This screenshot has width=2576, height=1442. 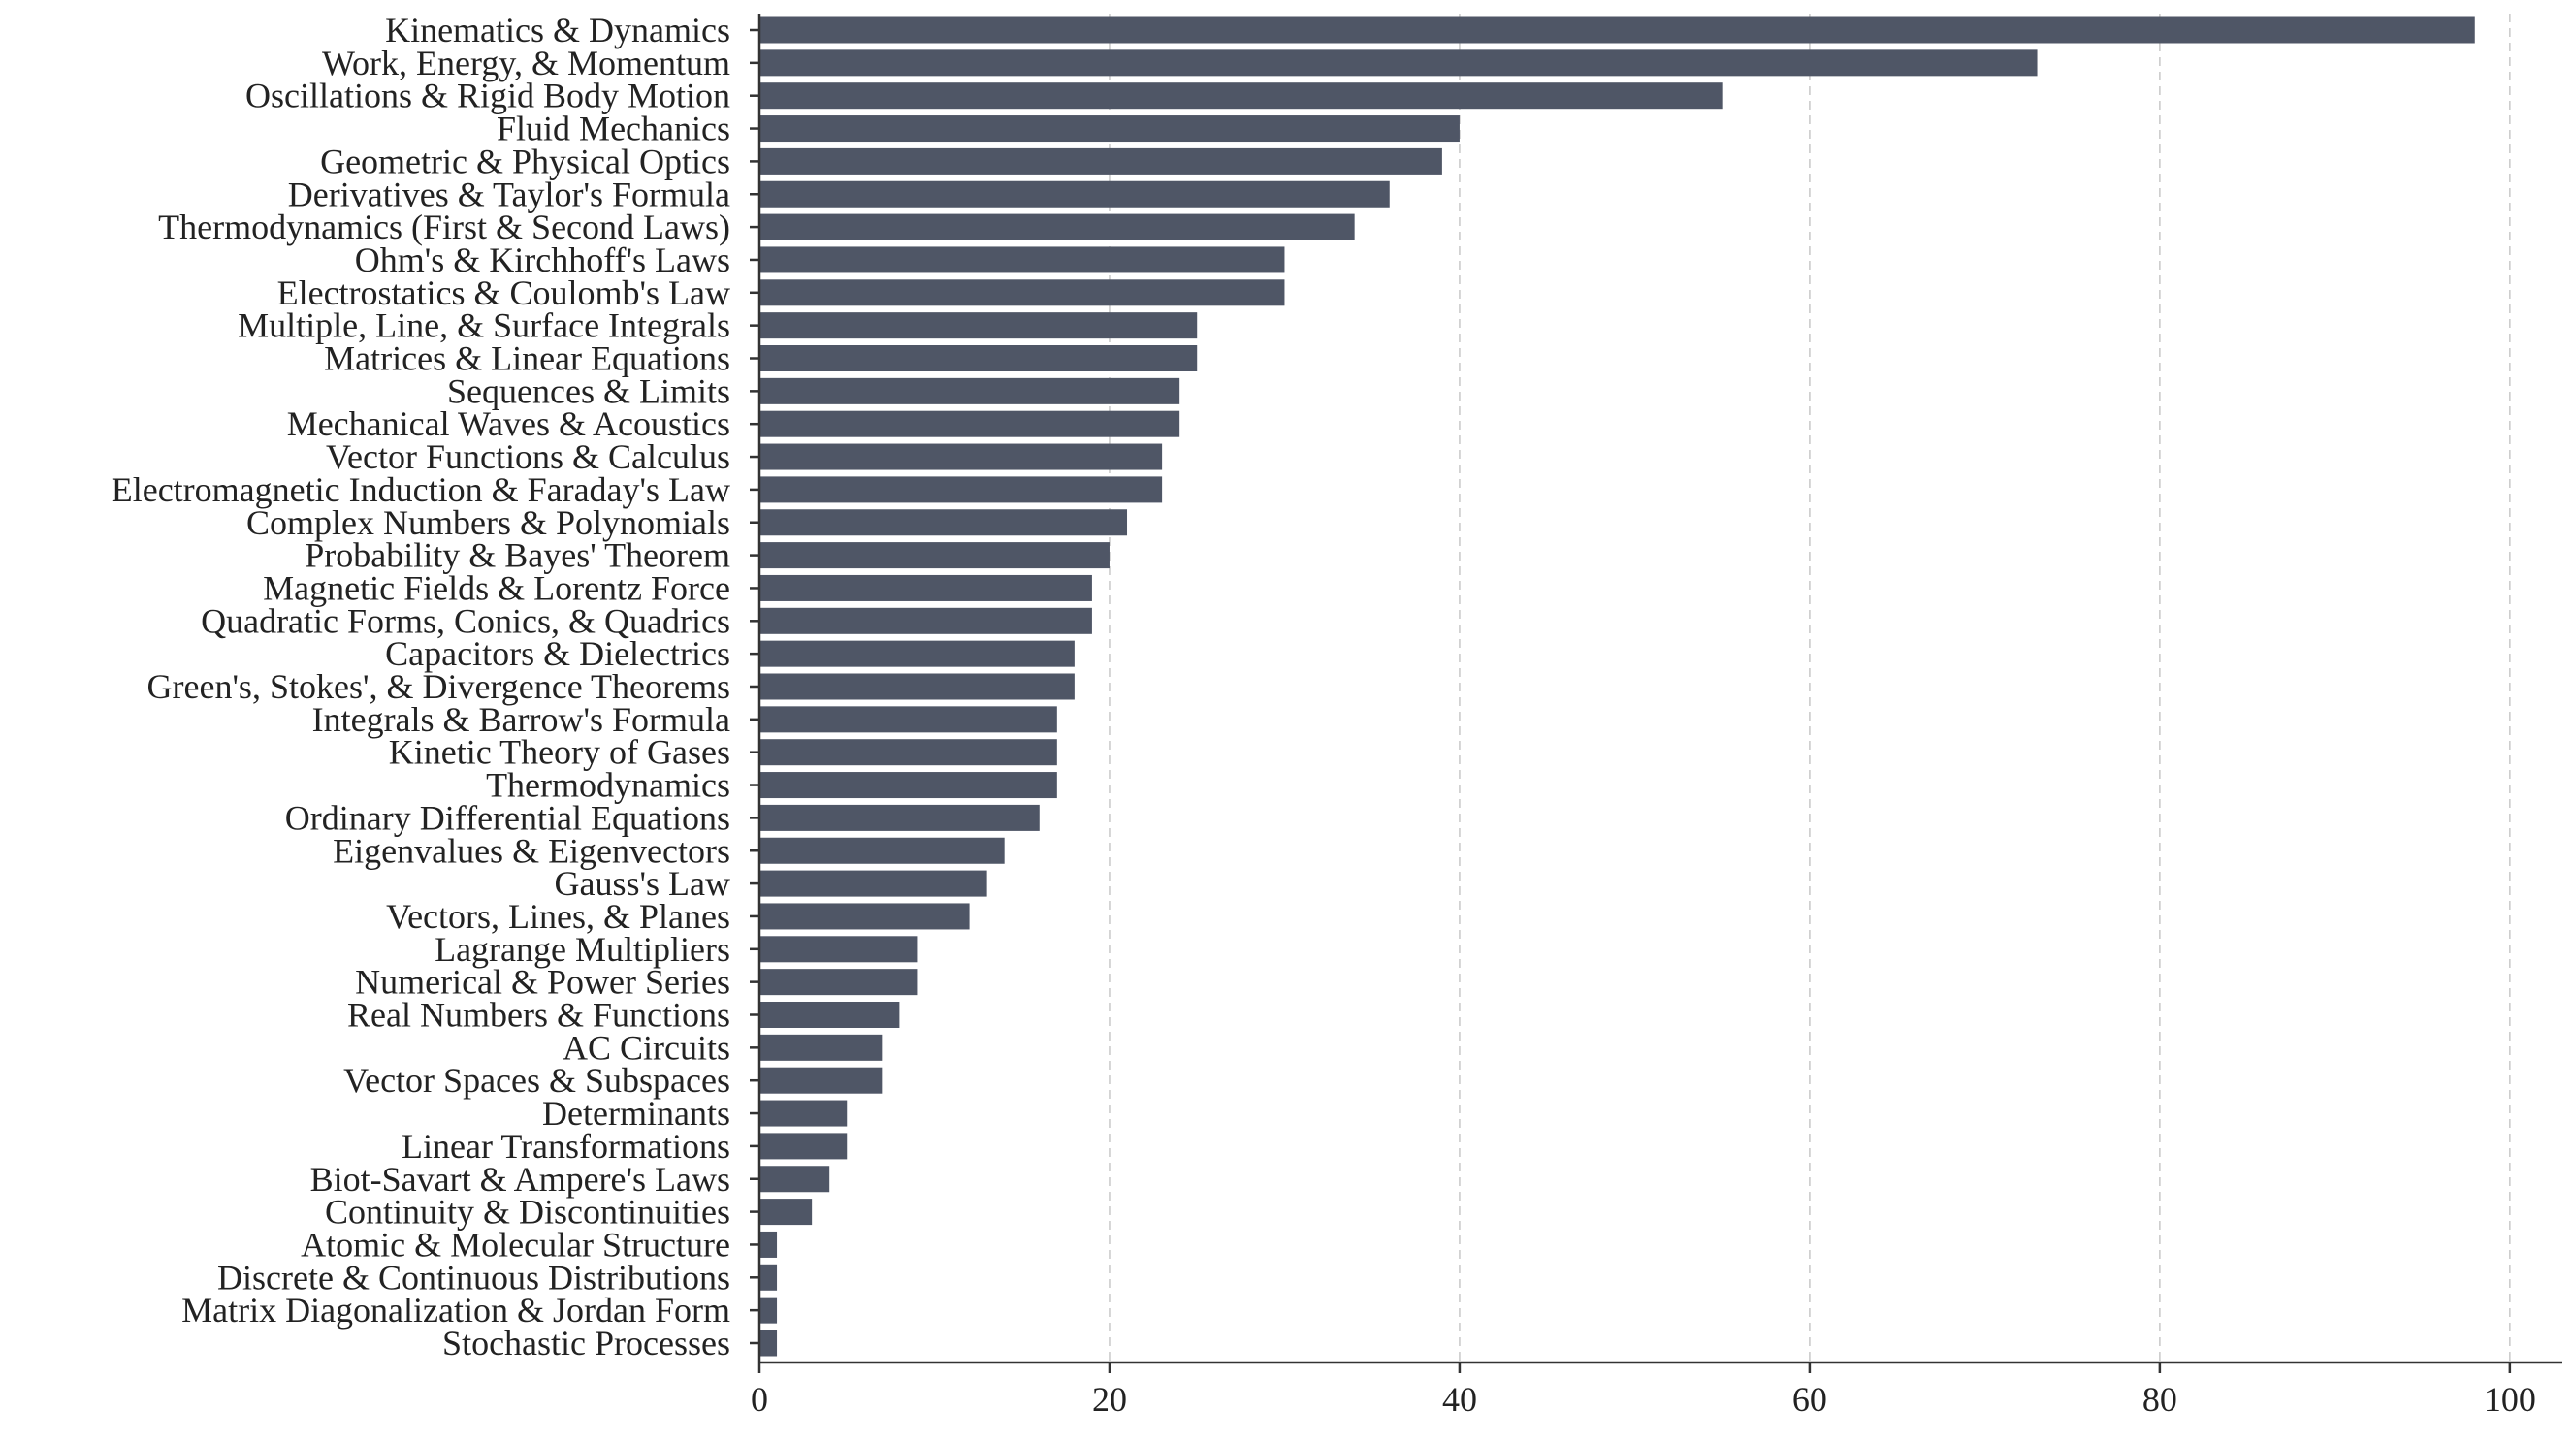 What do you see at coordinates (586, 1343) in the screenshot?
I see `category-label: Stochastic Processes` at bounding box center [586, 1343].